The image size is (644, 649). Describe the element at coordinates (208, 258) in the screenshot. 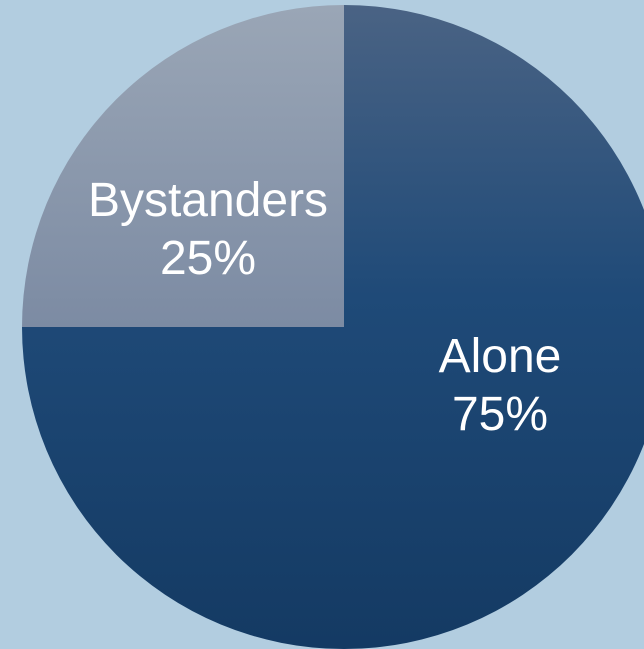

I see `slice-value-label-bystanders: 25%` at that location.